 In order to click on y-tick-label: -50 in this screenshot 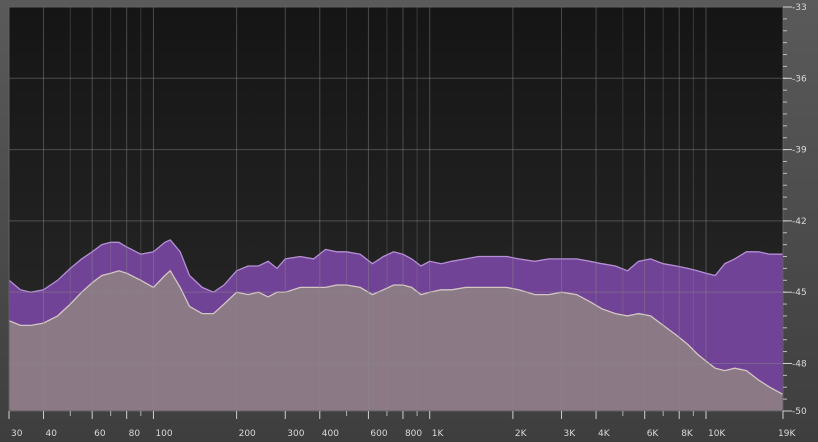, I will do `click(799, 412)`.